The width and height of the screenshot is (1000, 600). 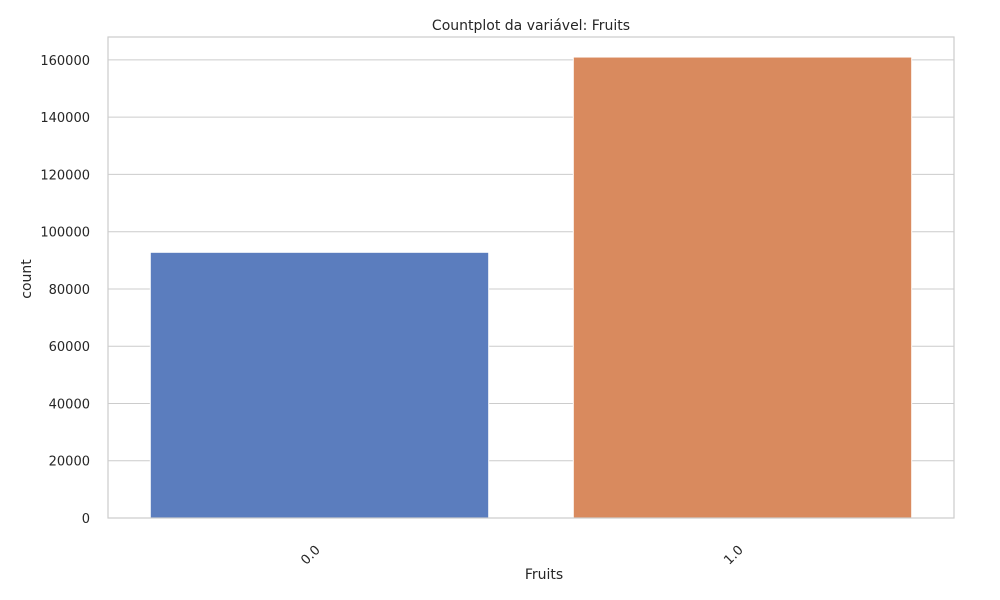 What do you see at coordinates (65, 233) in the screenshot?
I see `y-tick-label: 100000` at bounding box center [65, 233].